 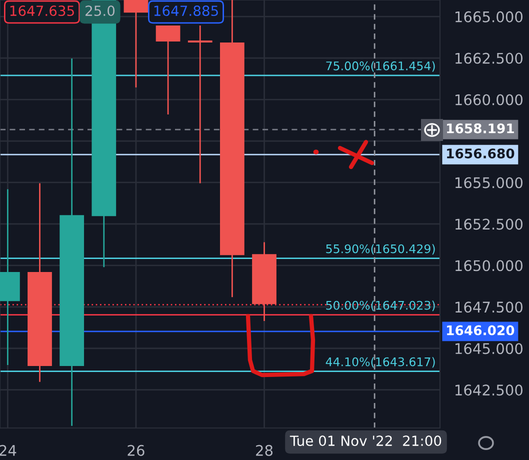 What do you see at coordinates (380, 66) in the screenshot?
I see `annotation: 75.00%(1661.454)` at bounding box center [380, 66].